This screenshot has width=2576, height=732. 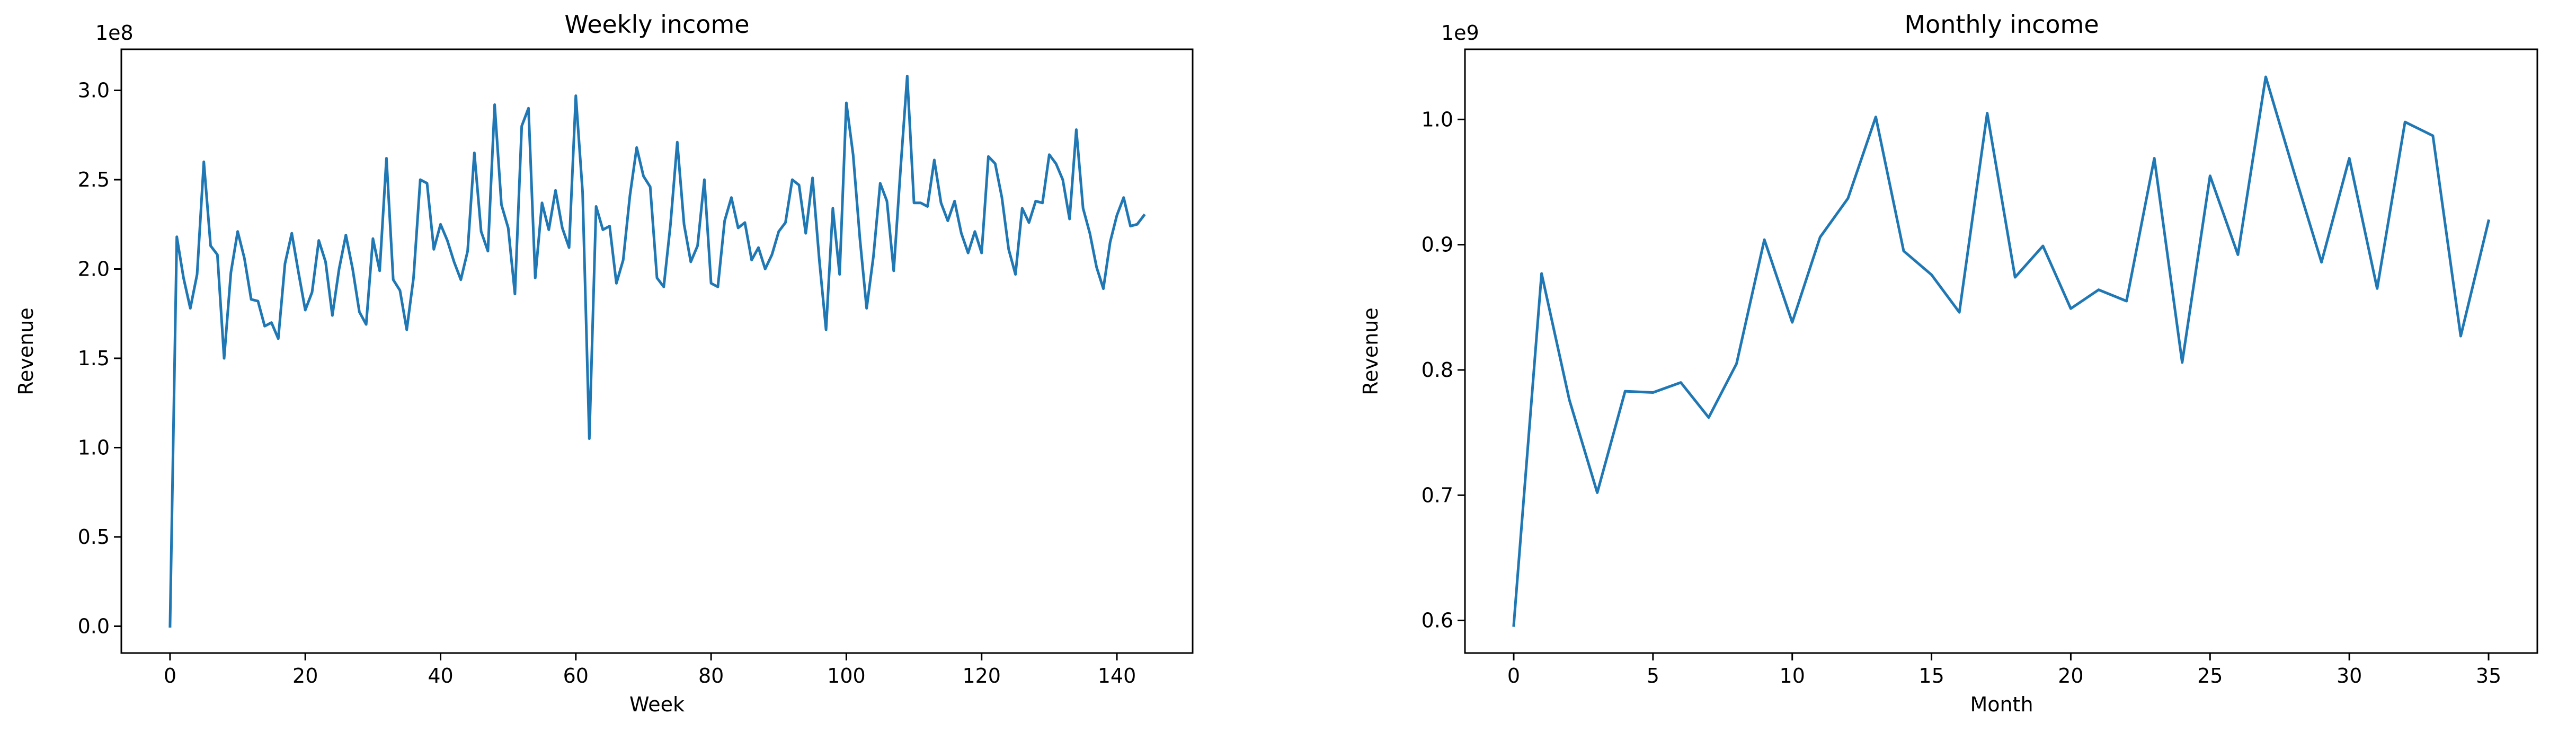 I want to click on y-tick-label: 0.5, so click(x=94, y=537).